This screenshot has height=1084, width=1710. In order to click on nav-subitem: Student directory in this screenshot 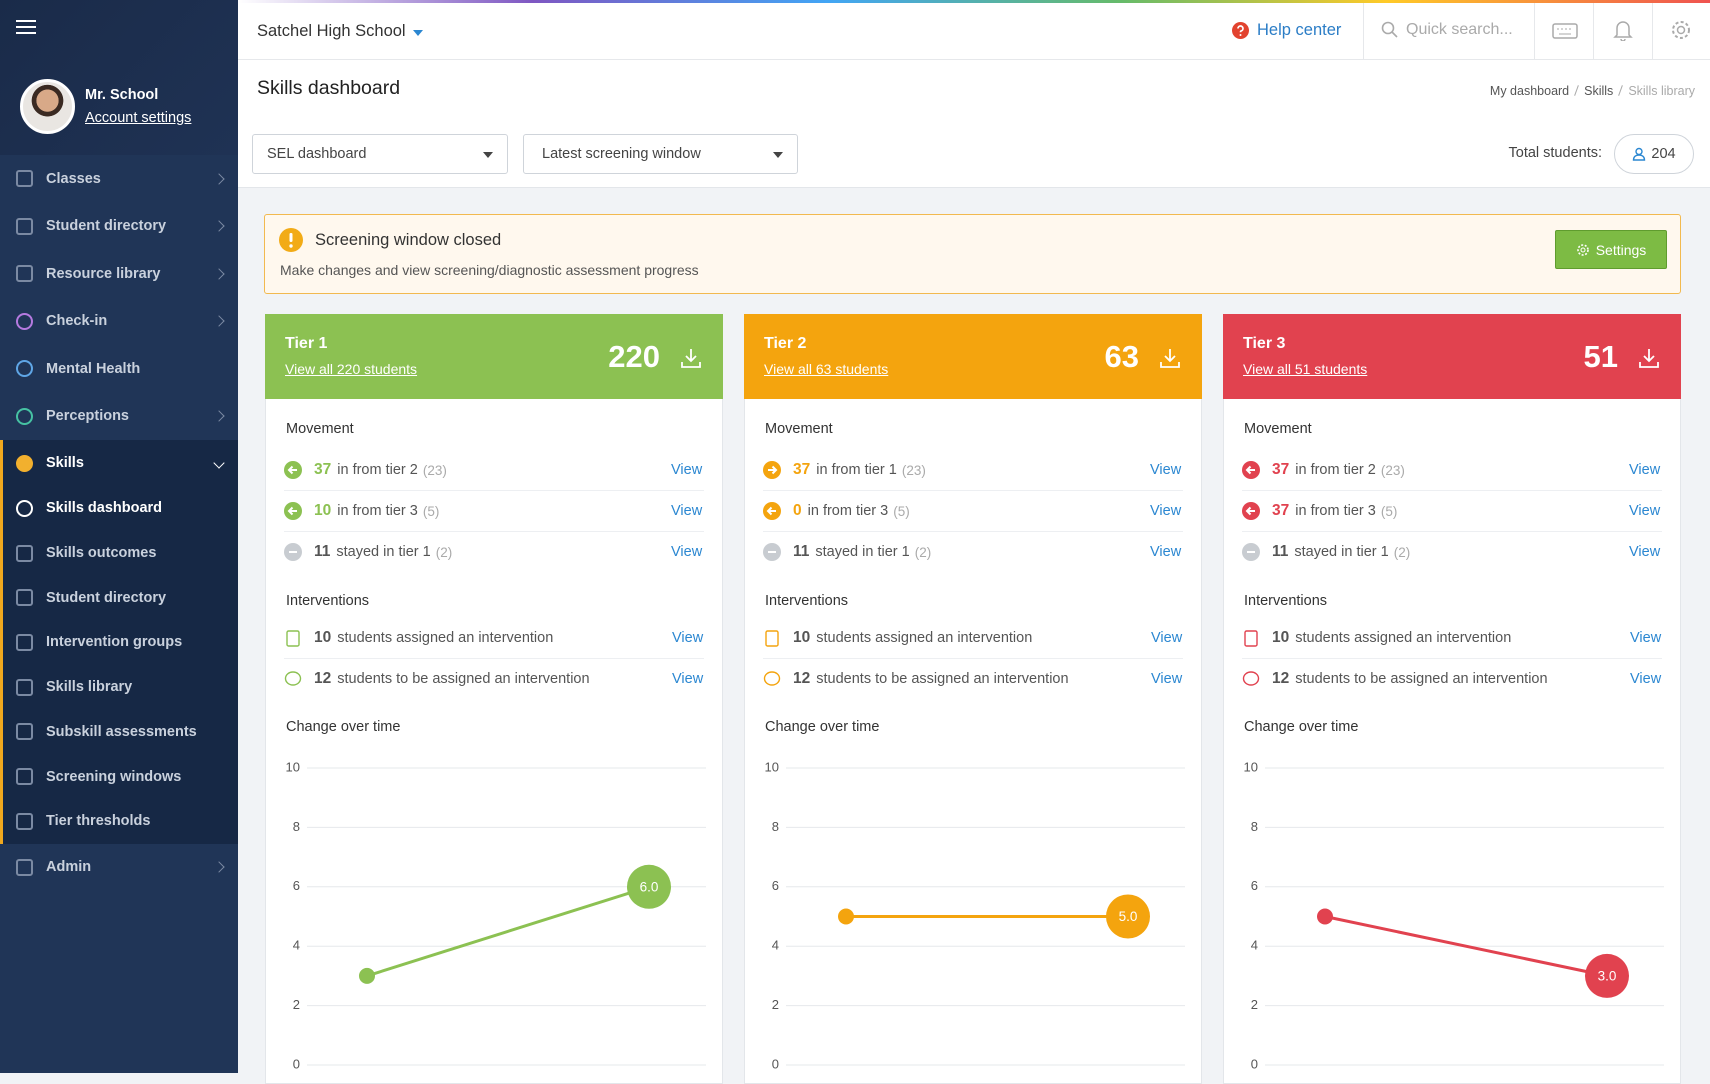, I will do `click(119, 597)`.